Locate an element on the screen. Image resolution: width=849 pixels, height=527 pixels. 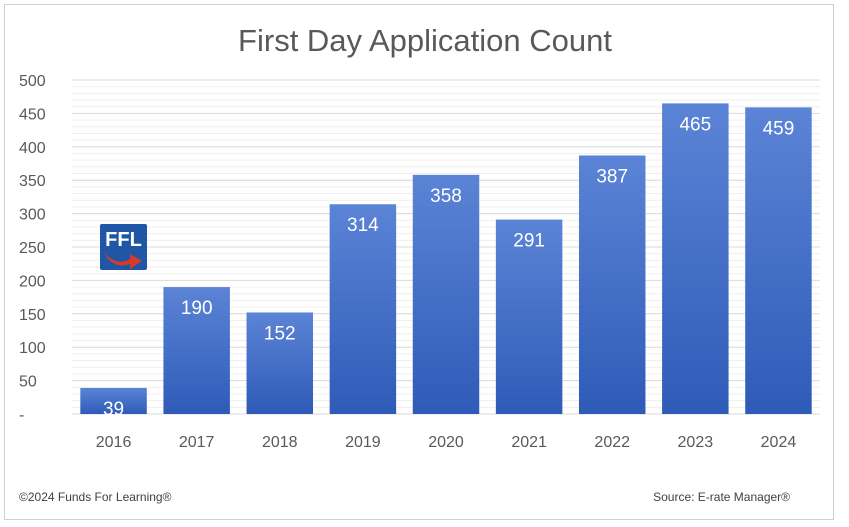
x-tick-label: 2023 is located at coordinates (696, 442).